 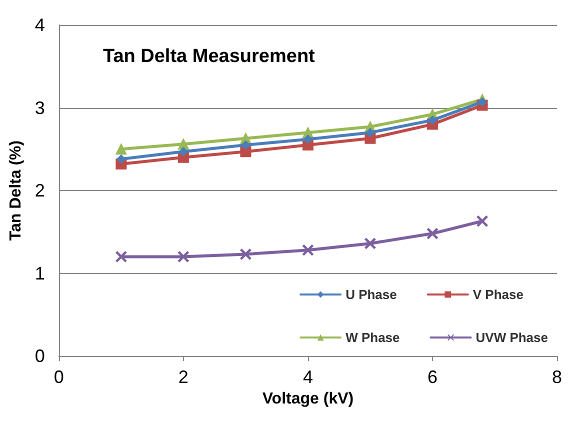 What do you see at coordinates (39, 190) in the screenshot?
I see `y-tick-label: 2` at bounding box center [39, 190].